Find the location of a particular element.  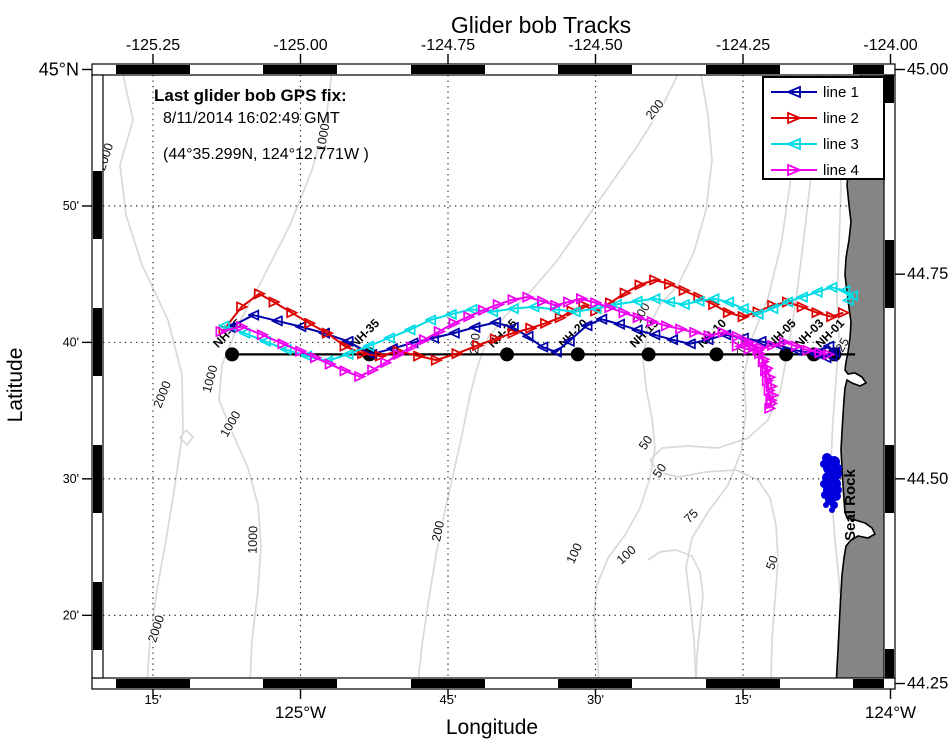

gps-fix-datetime: 8/11/2014 16:02:49 GMT is located at coordinates (251, 118).